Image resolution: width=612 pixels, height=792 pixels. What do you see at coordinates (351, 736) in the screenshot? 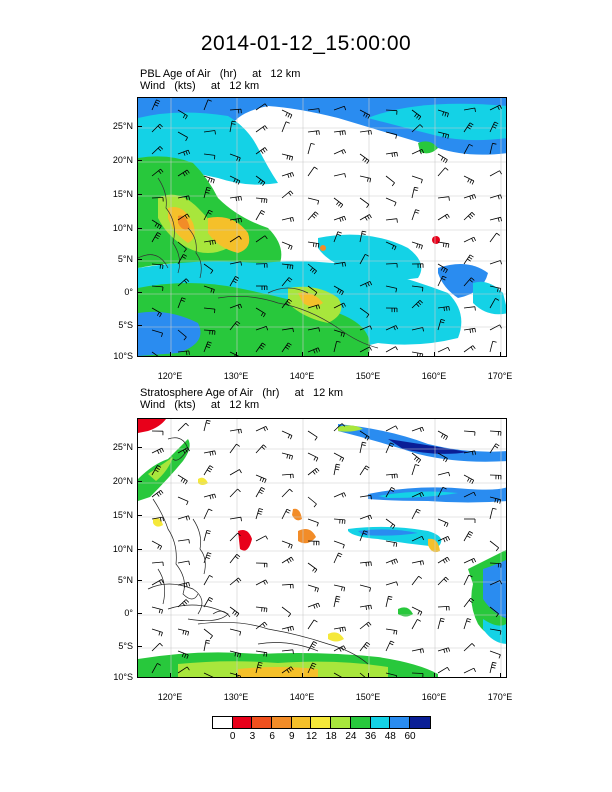
I see `colorbar-label: 24` at bounding box center [351, 736].